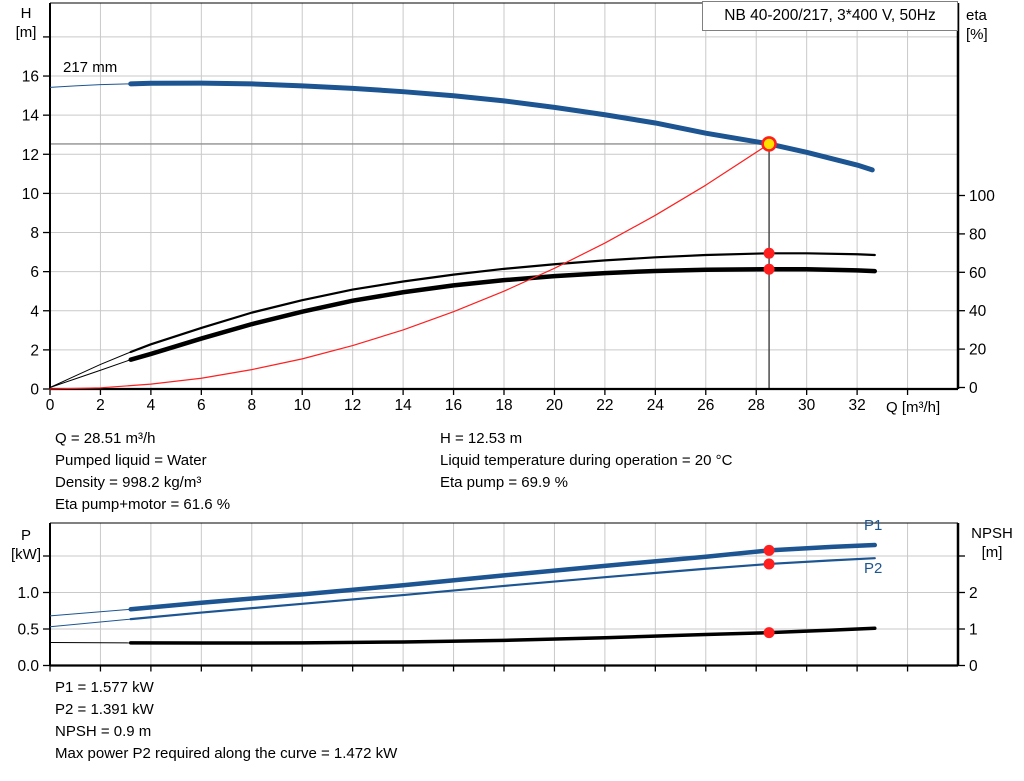  What do you see at coordinates (978, 273) in the screenshot?
I see `y-right-tick-label: 60` at bounding box center [978, 273].